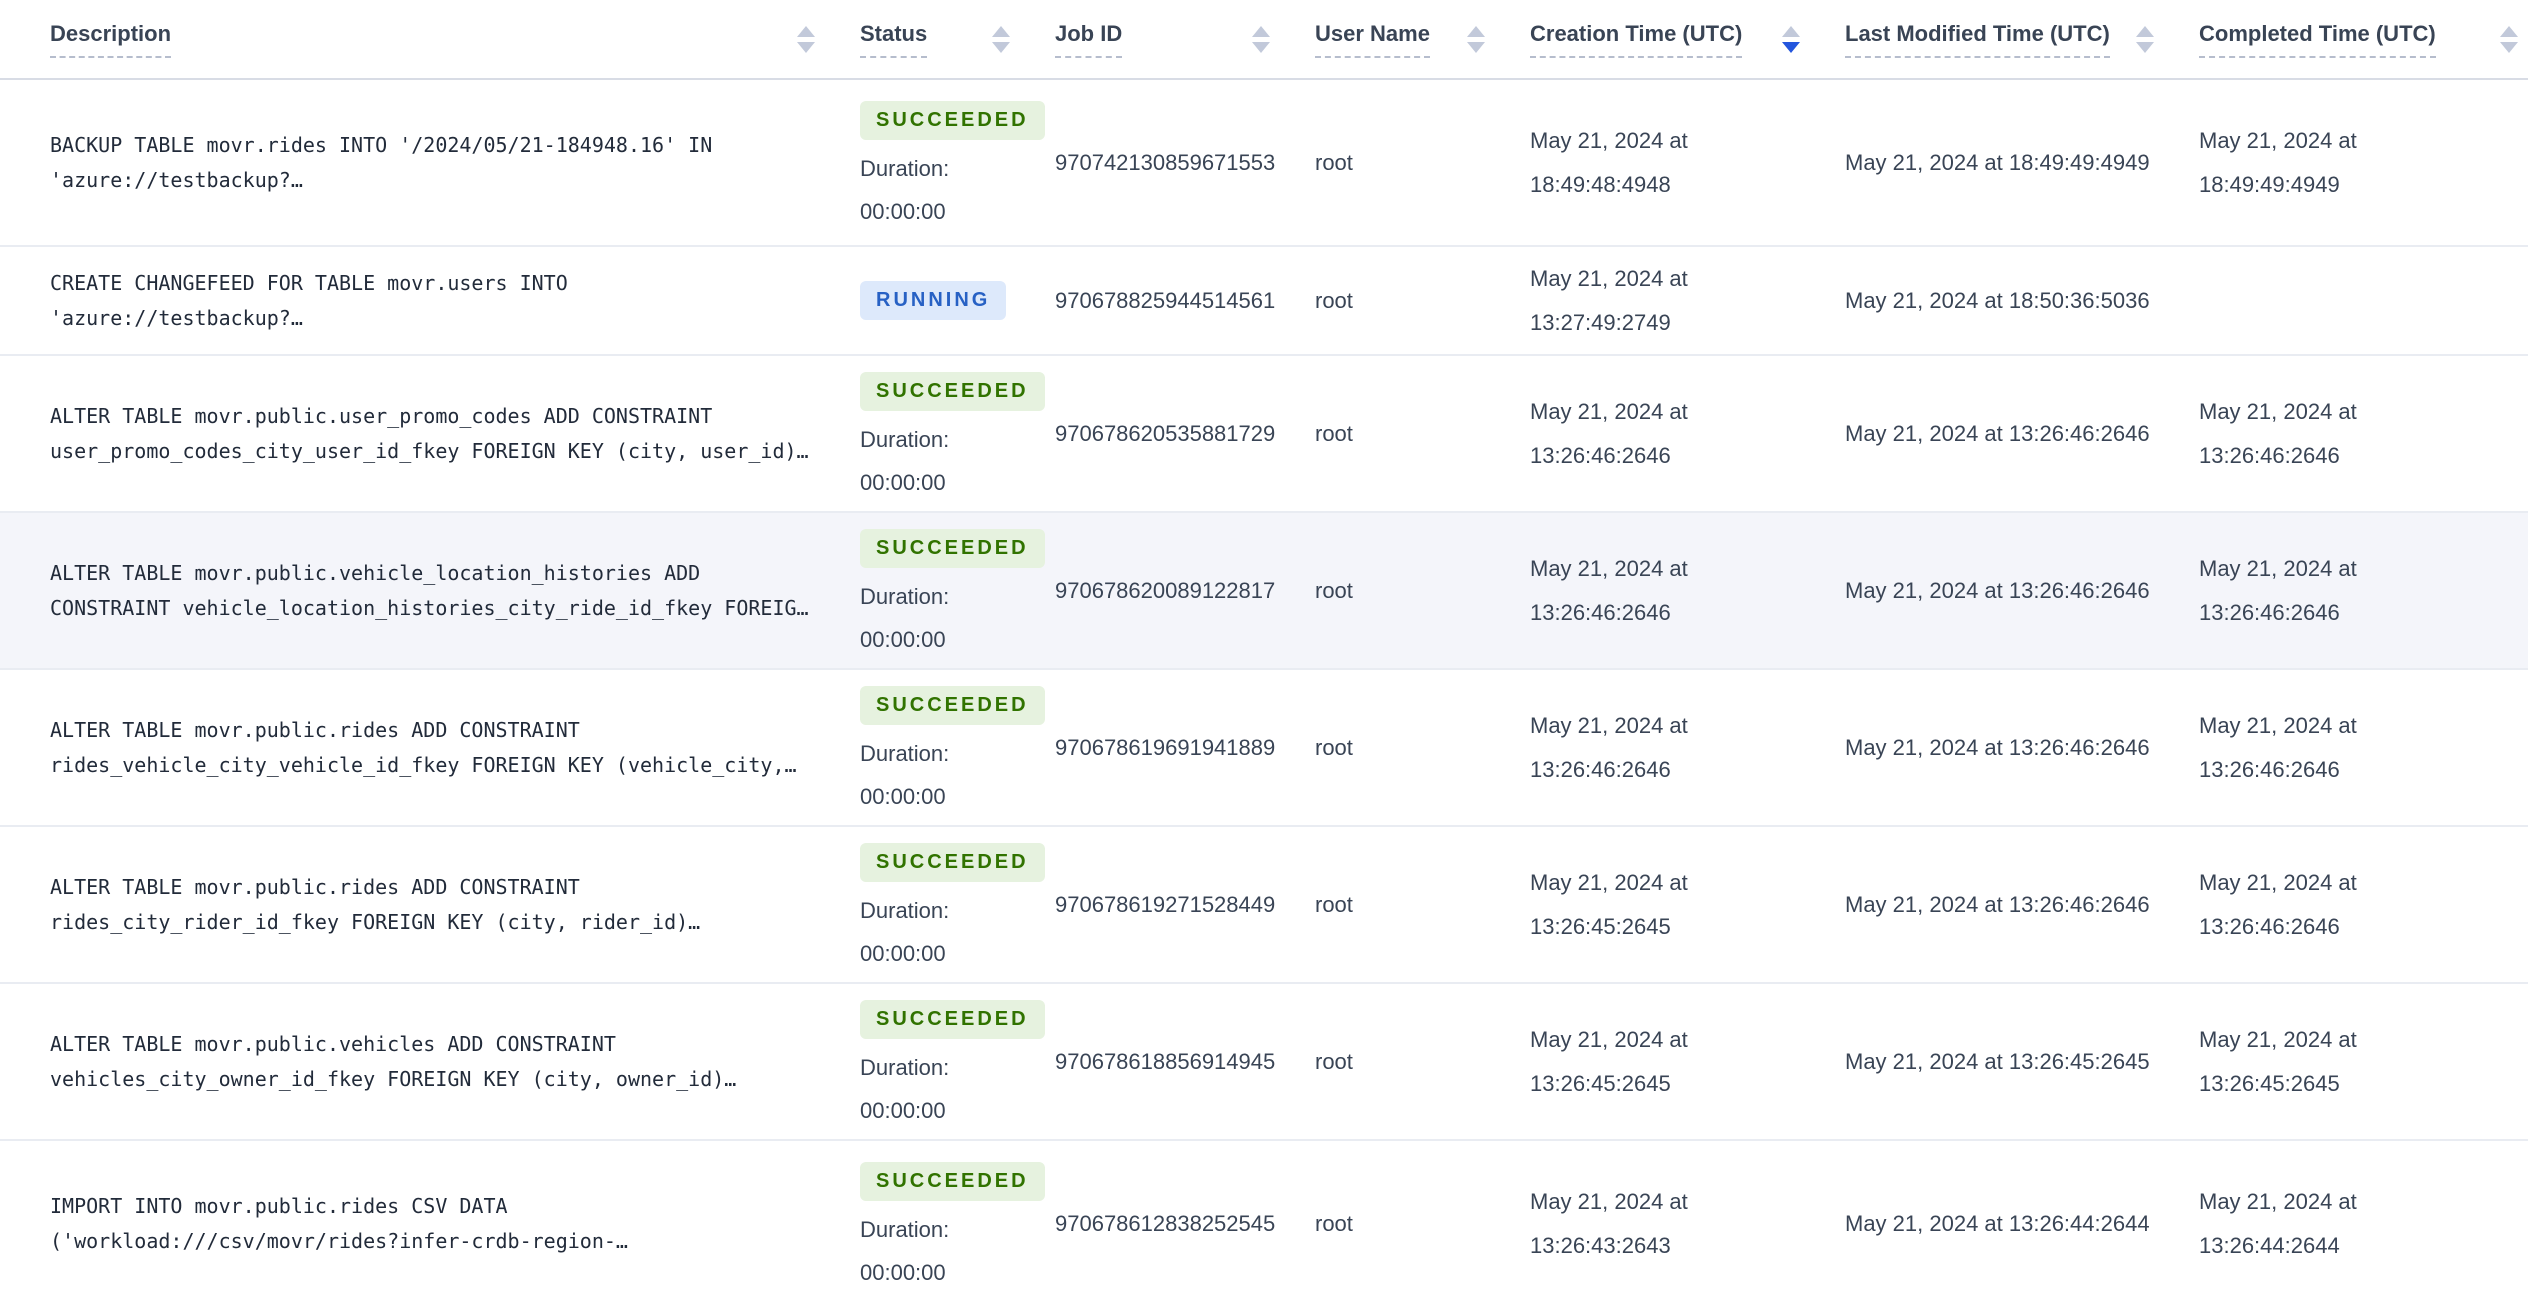  I want to click on cell-completed-time: May 21, 2024 at 18:49:49:4949, so click(2278, 162).